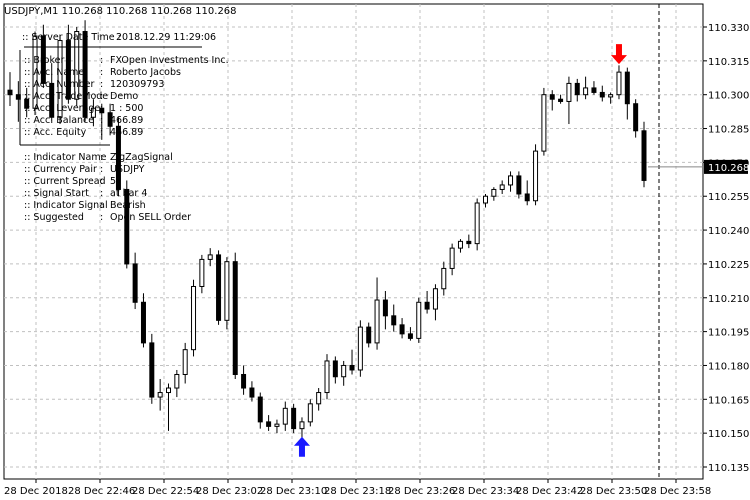 The height and width of the screenshot is (500, 750). What do you see at coordinates (113, 181) in the screenshot?
I see `indicator-row-value: 5` at bounding box center [113, 181].